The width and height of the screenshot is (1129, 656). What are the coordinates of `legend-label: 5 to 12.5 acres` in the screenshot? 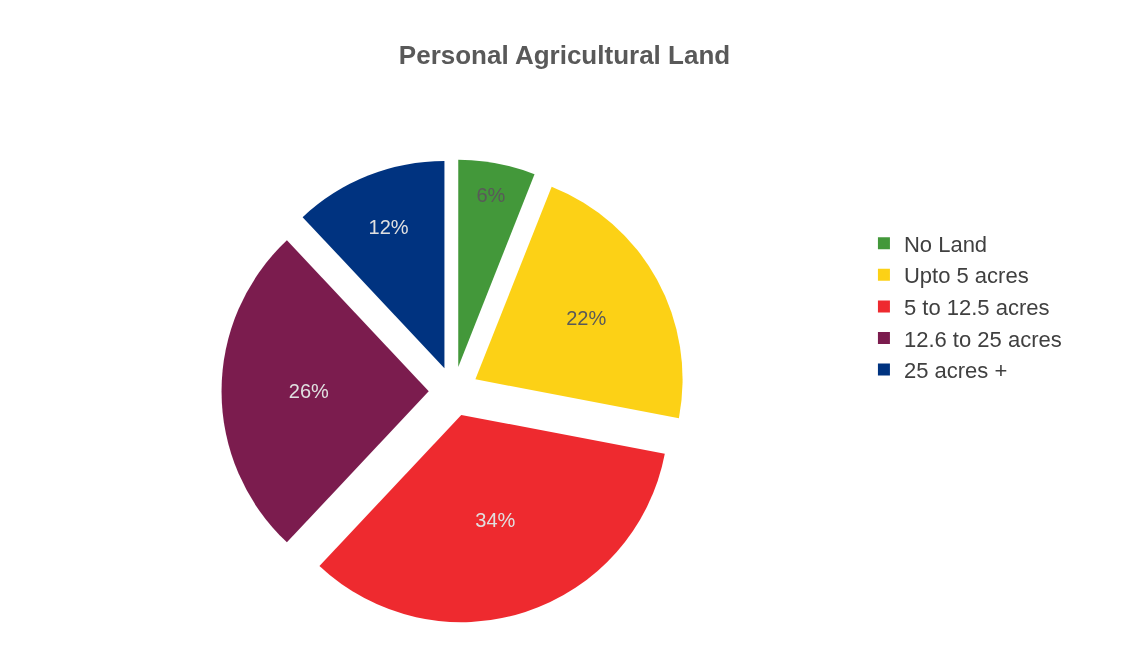 It's located at (976, 307).